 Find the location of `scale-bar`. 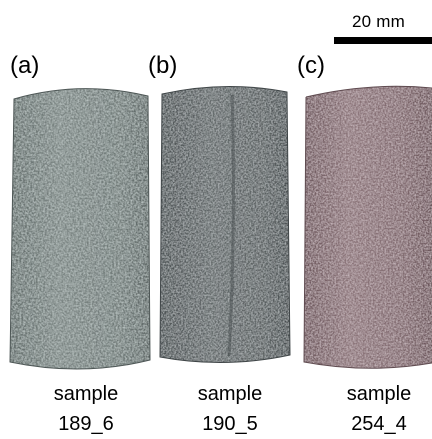

scale-bar is located at coordinates (383, 40).